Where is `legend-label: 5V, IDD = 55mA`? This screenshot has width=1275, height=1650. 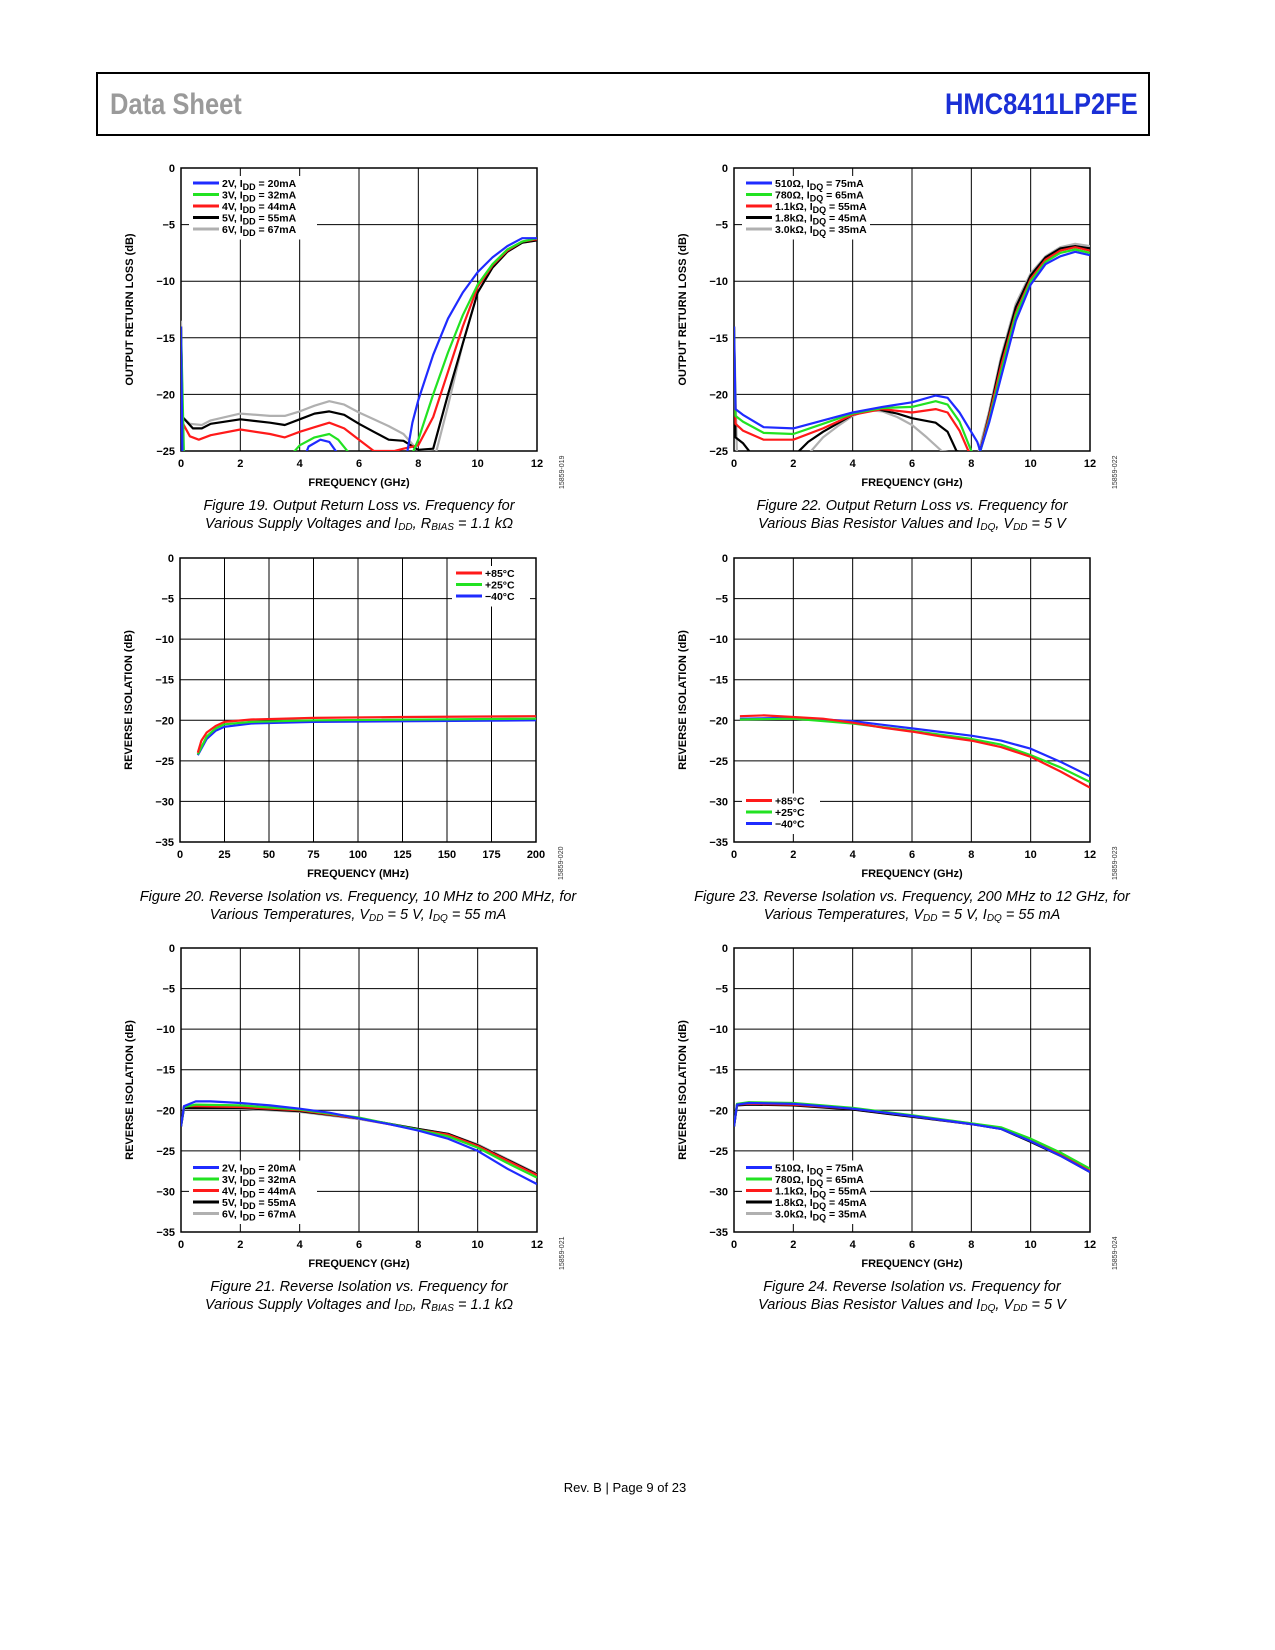
legend-label: 5V, IDD = 55mA is located at coordinates (259, 1204).